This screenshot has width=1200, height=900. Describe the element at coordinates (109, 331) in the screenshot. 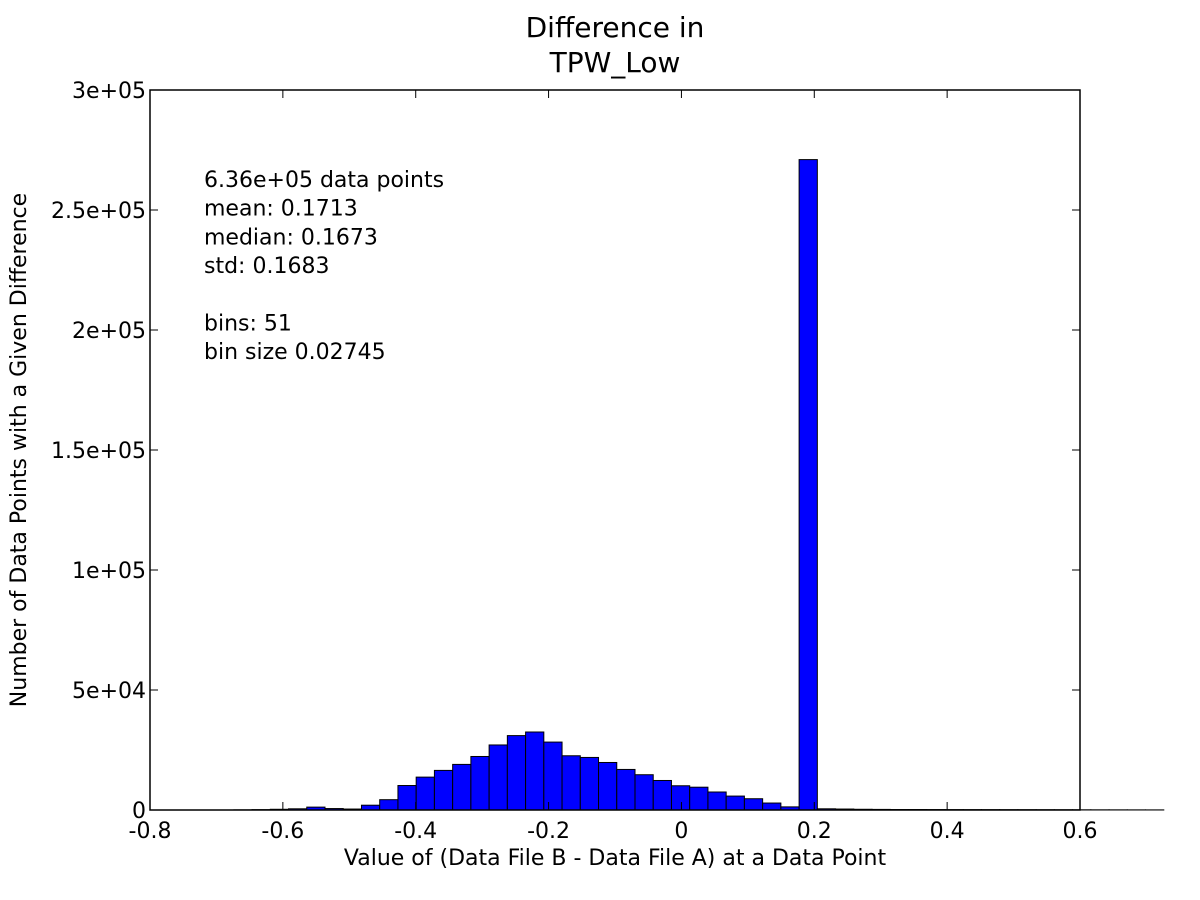

I see `y-tick-label: 2e+05` at that location.